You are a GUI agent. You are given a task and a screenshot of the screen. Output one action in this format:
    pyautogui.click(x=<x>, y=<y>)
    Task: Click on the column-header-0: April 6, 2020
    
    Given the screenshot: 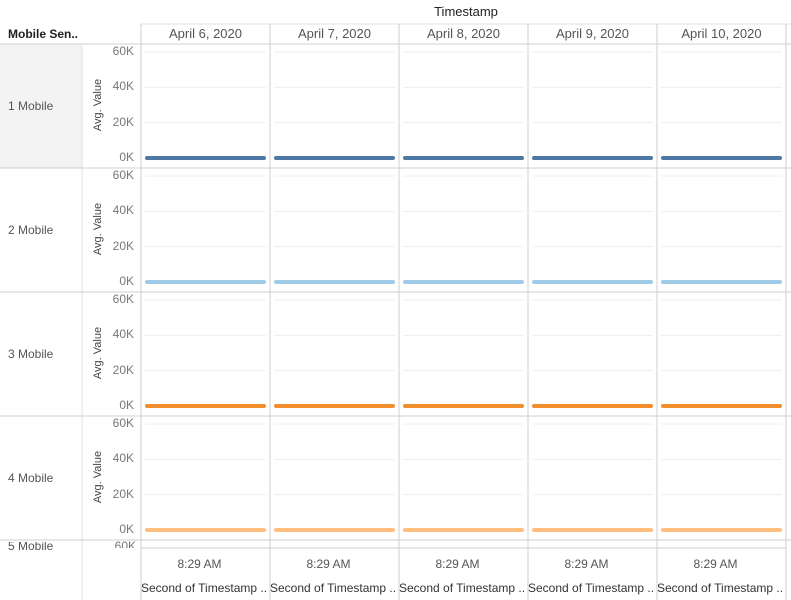 What is the action you would take?
    pyautogui.click(x=205, y=33)
    